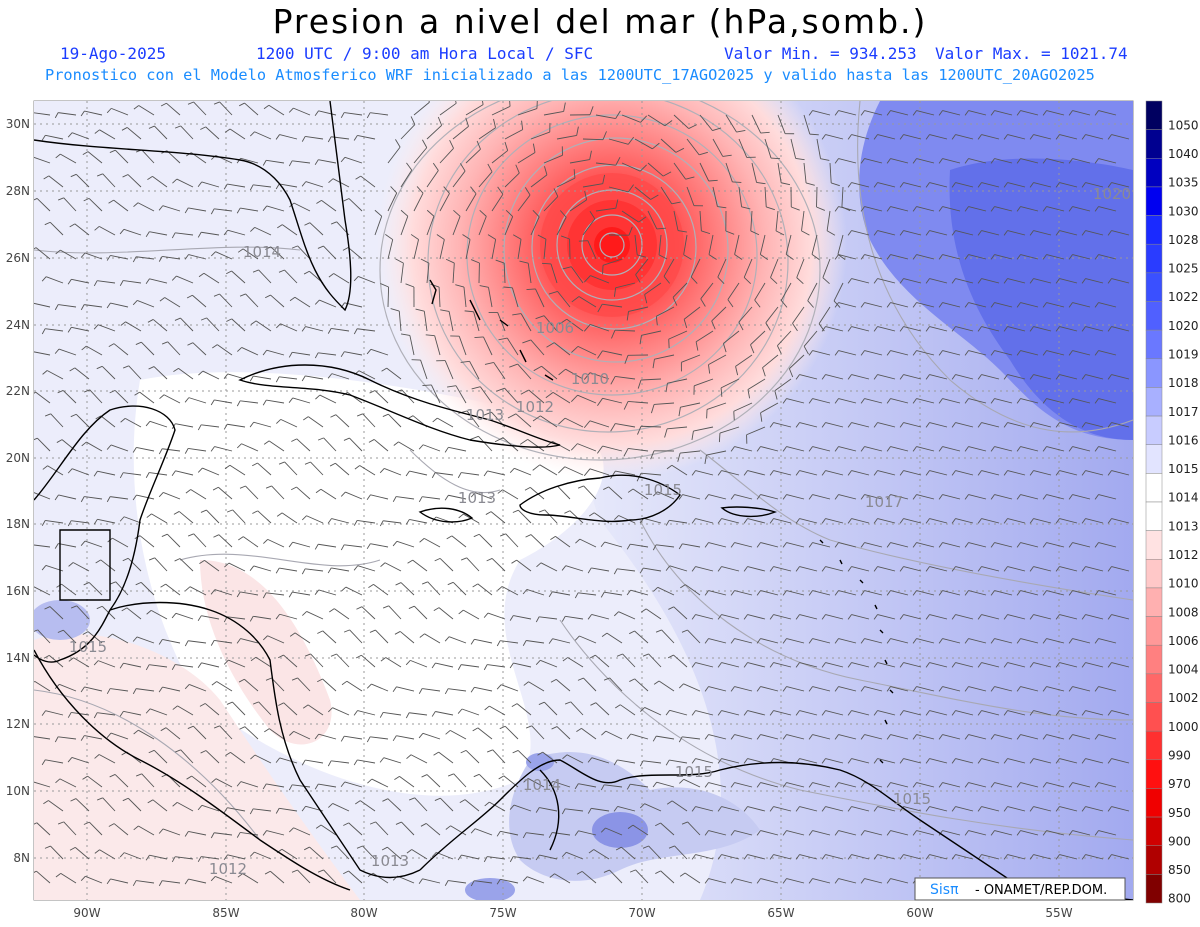  I want to click on colorbar-label: 1004, so click(1183, 670).